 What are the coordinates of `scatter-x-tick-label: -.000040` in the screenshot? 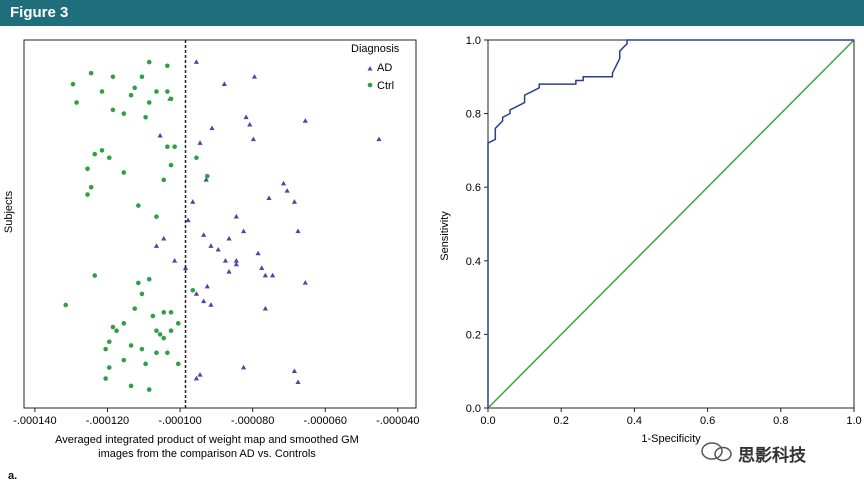 It's located at (397, 421).